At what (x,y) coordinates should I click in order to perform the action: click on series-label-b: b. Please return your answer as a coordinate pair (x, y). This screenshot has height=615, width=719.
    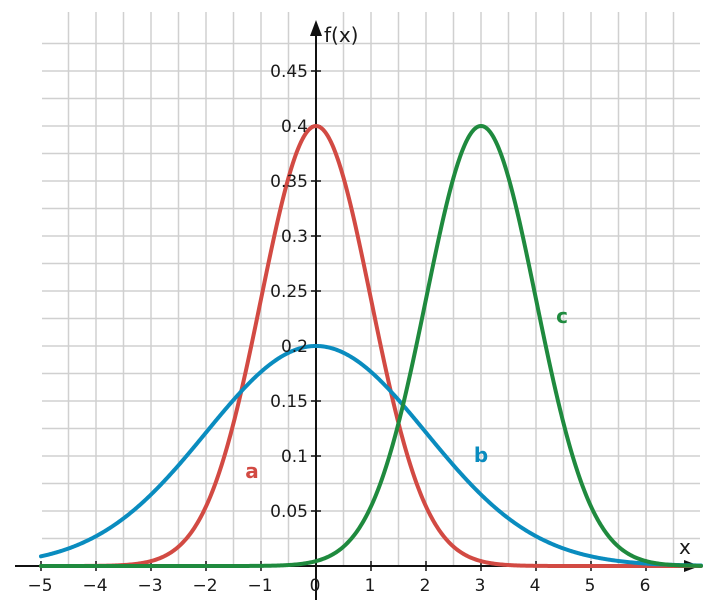
    Looking at the image, I should click on (481, 455).